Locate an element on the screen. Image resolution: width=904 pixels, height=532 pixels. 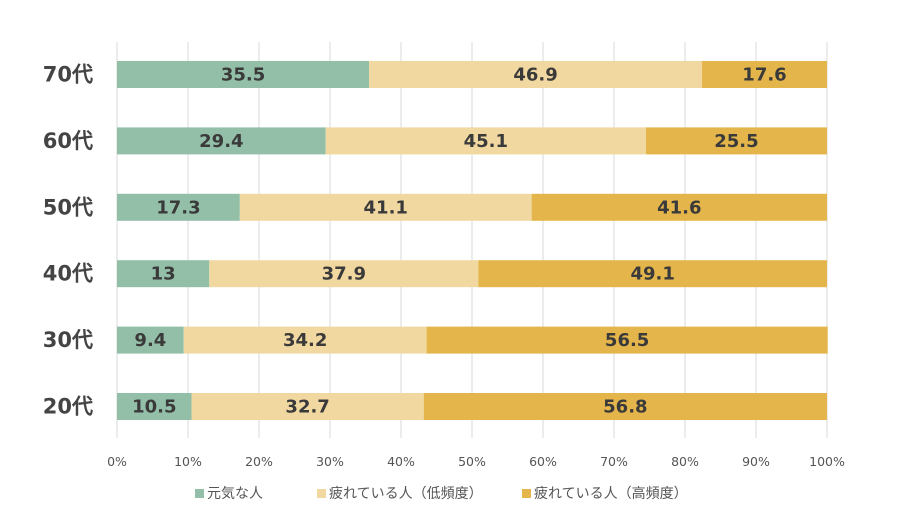
x-tick-label: 0% is located at coordinates (117, 461).